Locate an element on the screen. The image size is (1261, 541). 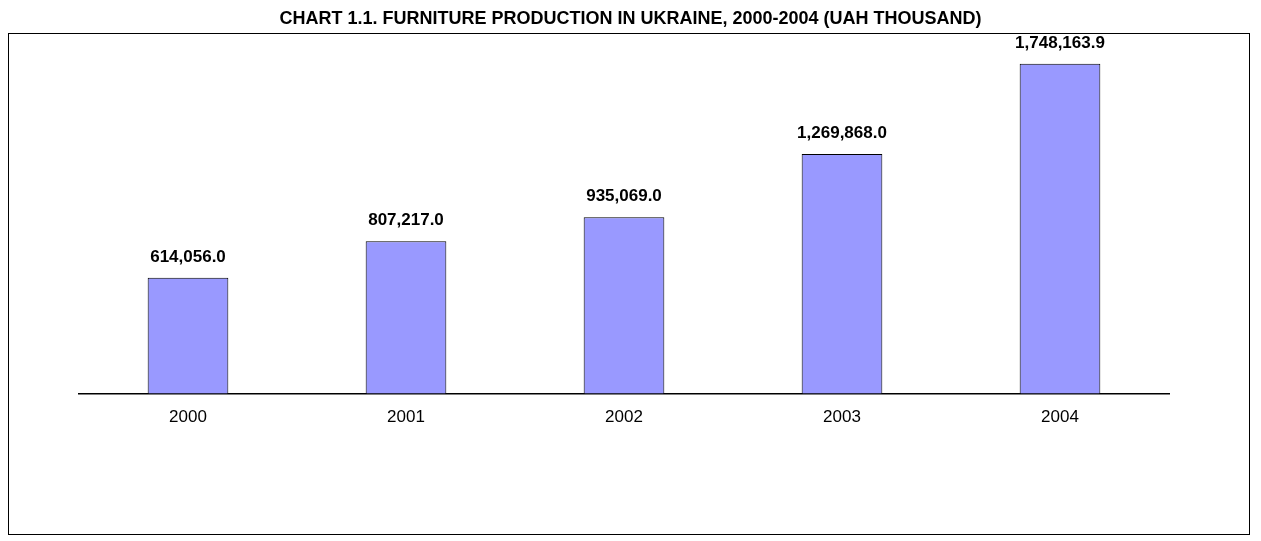
data-label: 807,217.0 is located at coordinates (406, 220).